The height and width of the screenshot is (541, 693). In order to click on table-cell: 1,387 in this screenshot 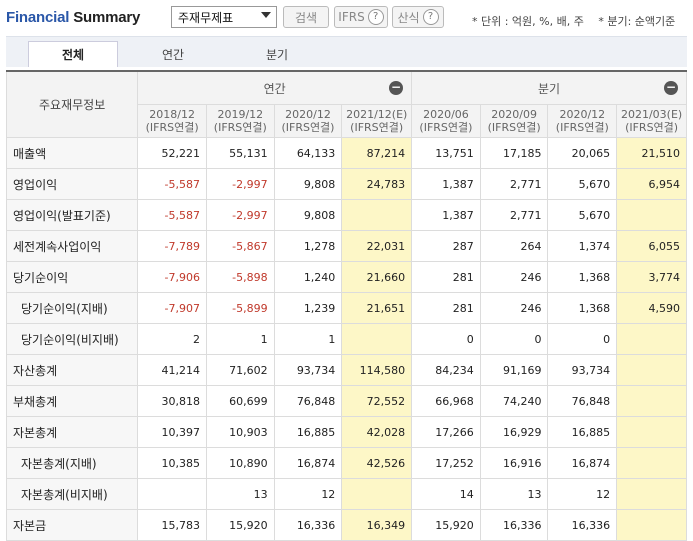, I will do `click(446, 184)`.